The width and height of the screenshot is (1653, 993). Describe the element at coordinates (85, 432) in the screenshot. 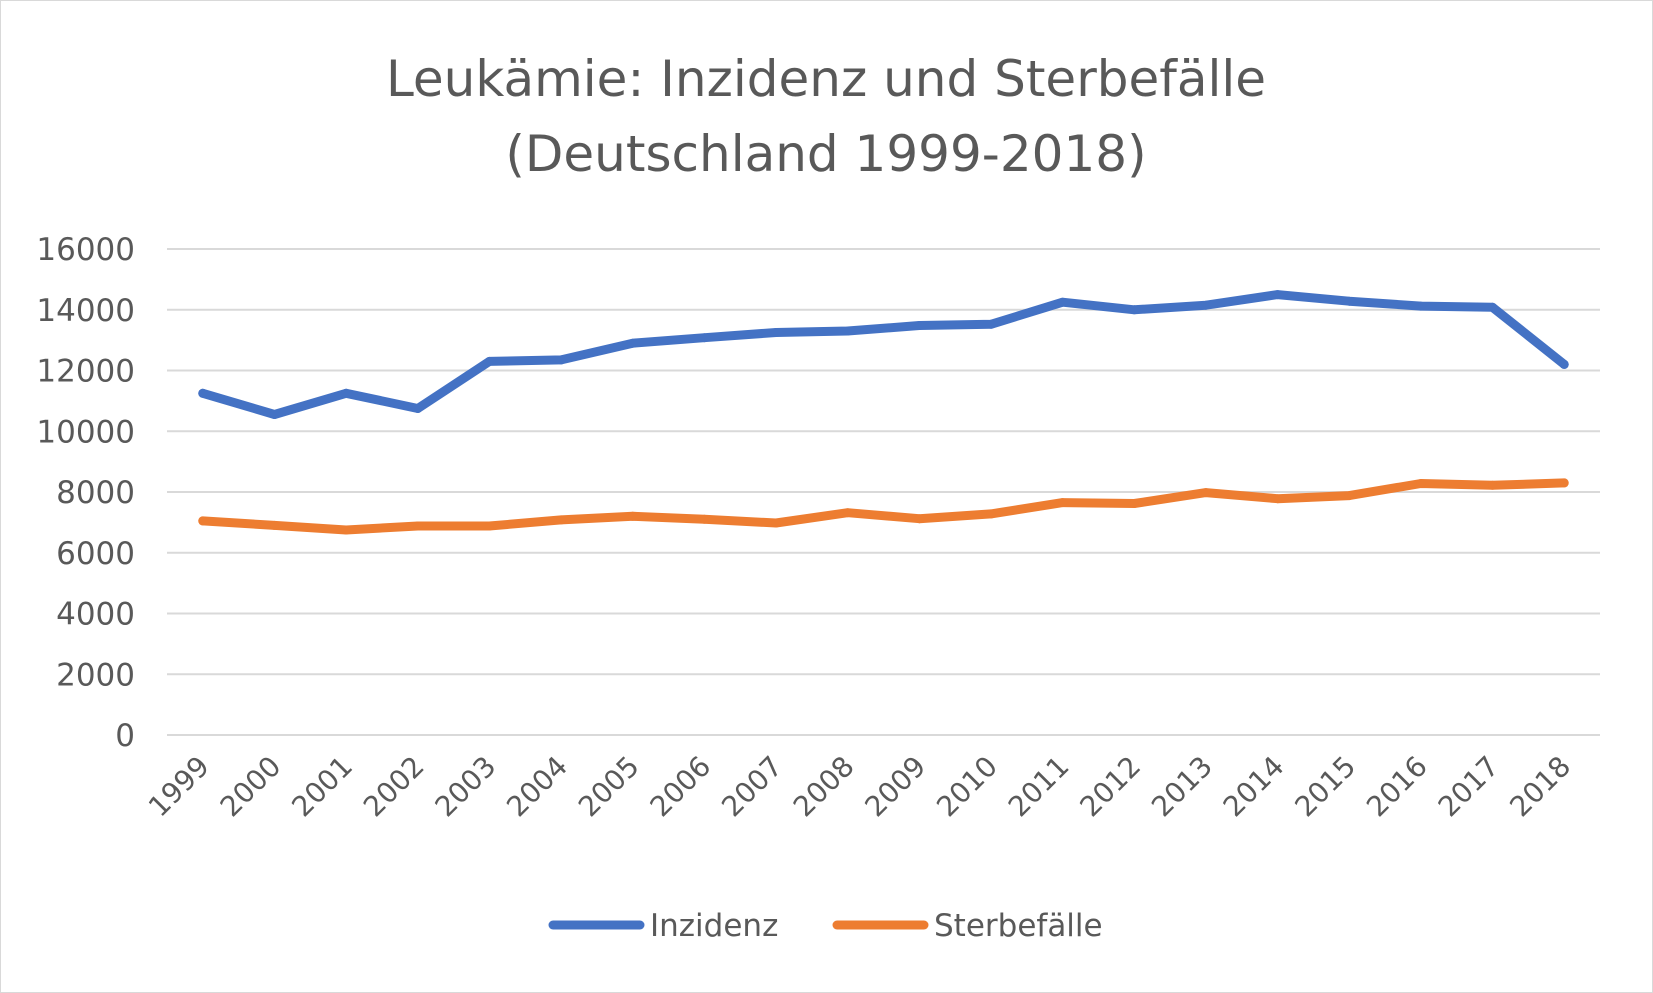

I see `y-tick-label: 10000` at that location.